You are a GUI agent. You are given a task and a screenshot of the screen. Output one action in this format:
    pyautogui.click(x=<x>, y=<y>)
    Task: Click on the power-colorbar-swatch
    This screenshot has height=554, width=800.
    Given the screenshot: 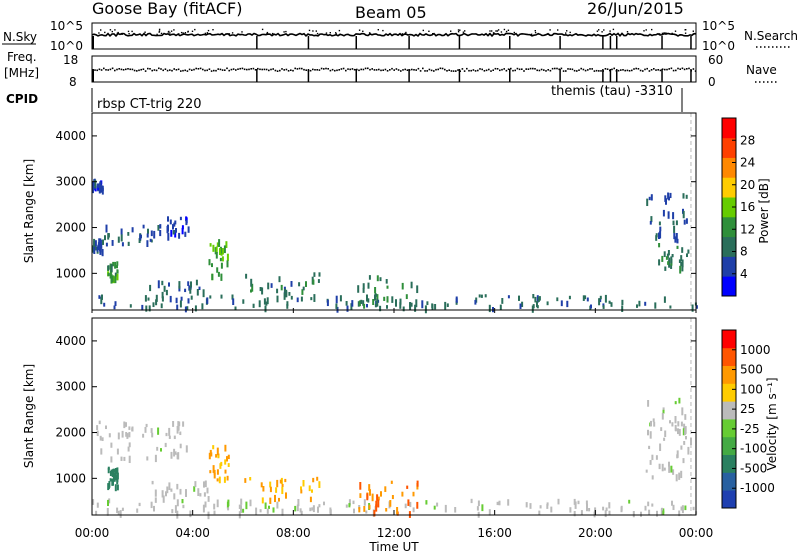 What is the action you would take?
    pyautogui.click(x=729, y=266)
    